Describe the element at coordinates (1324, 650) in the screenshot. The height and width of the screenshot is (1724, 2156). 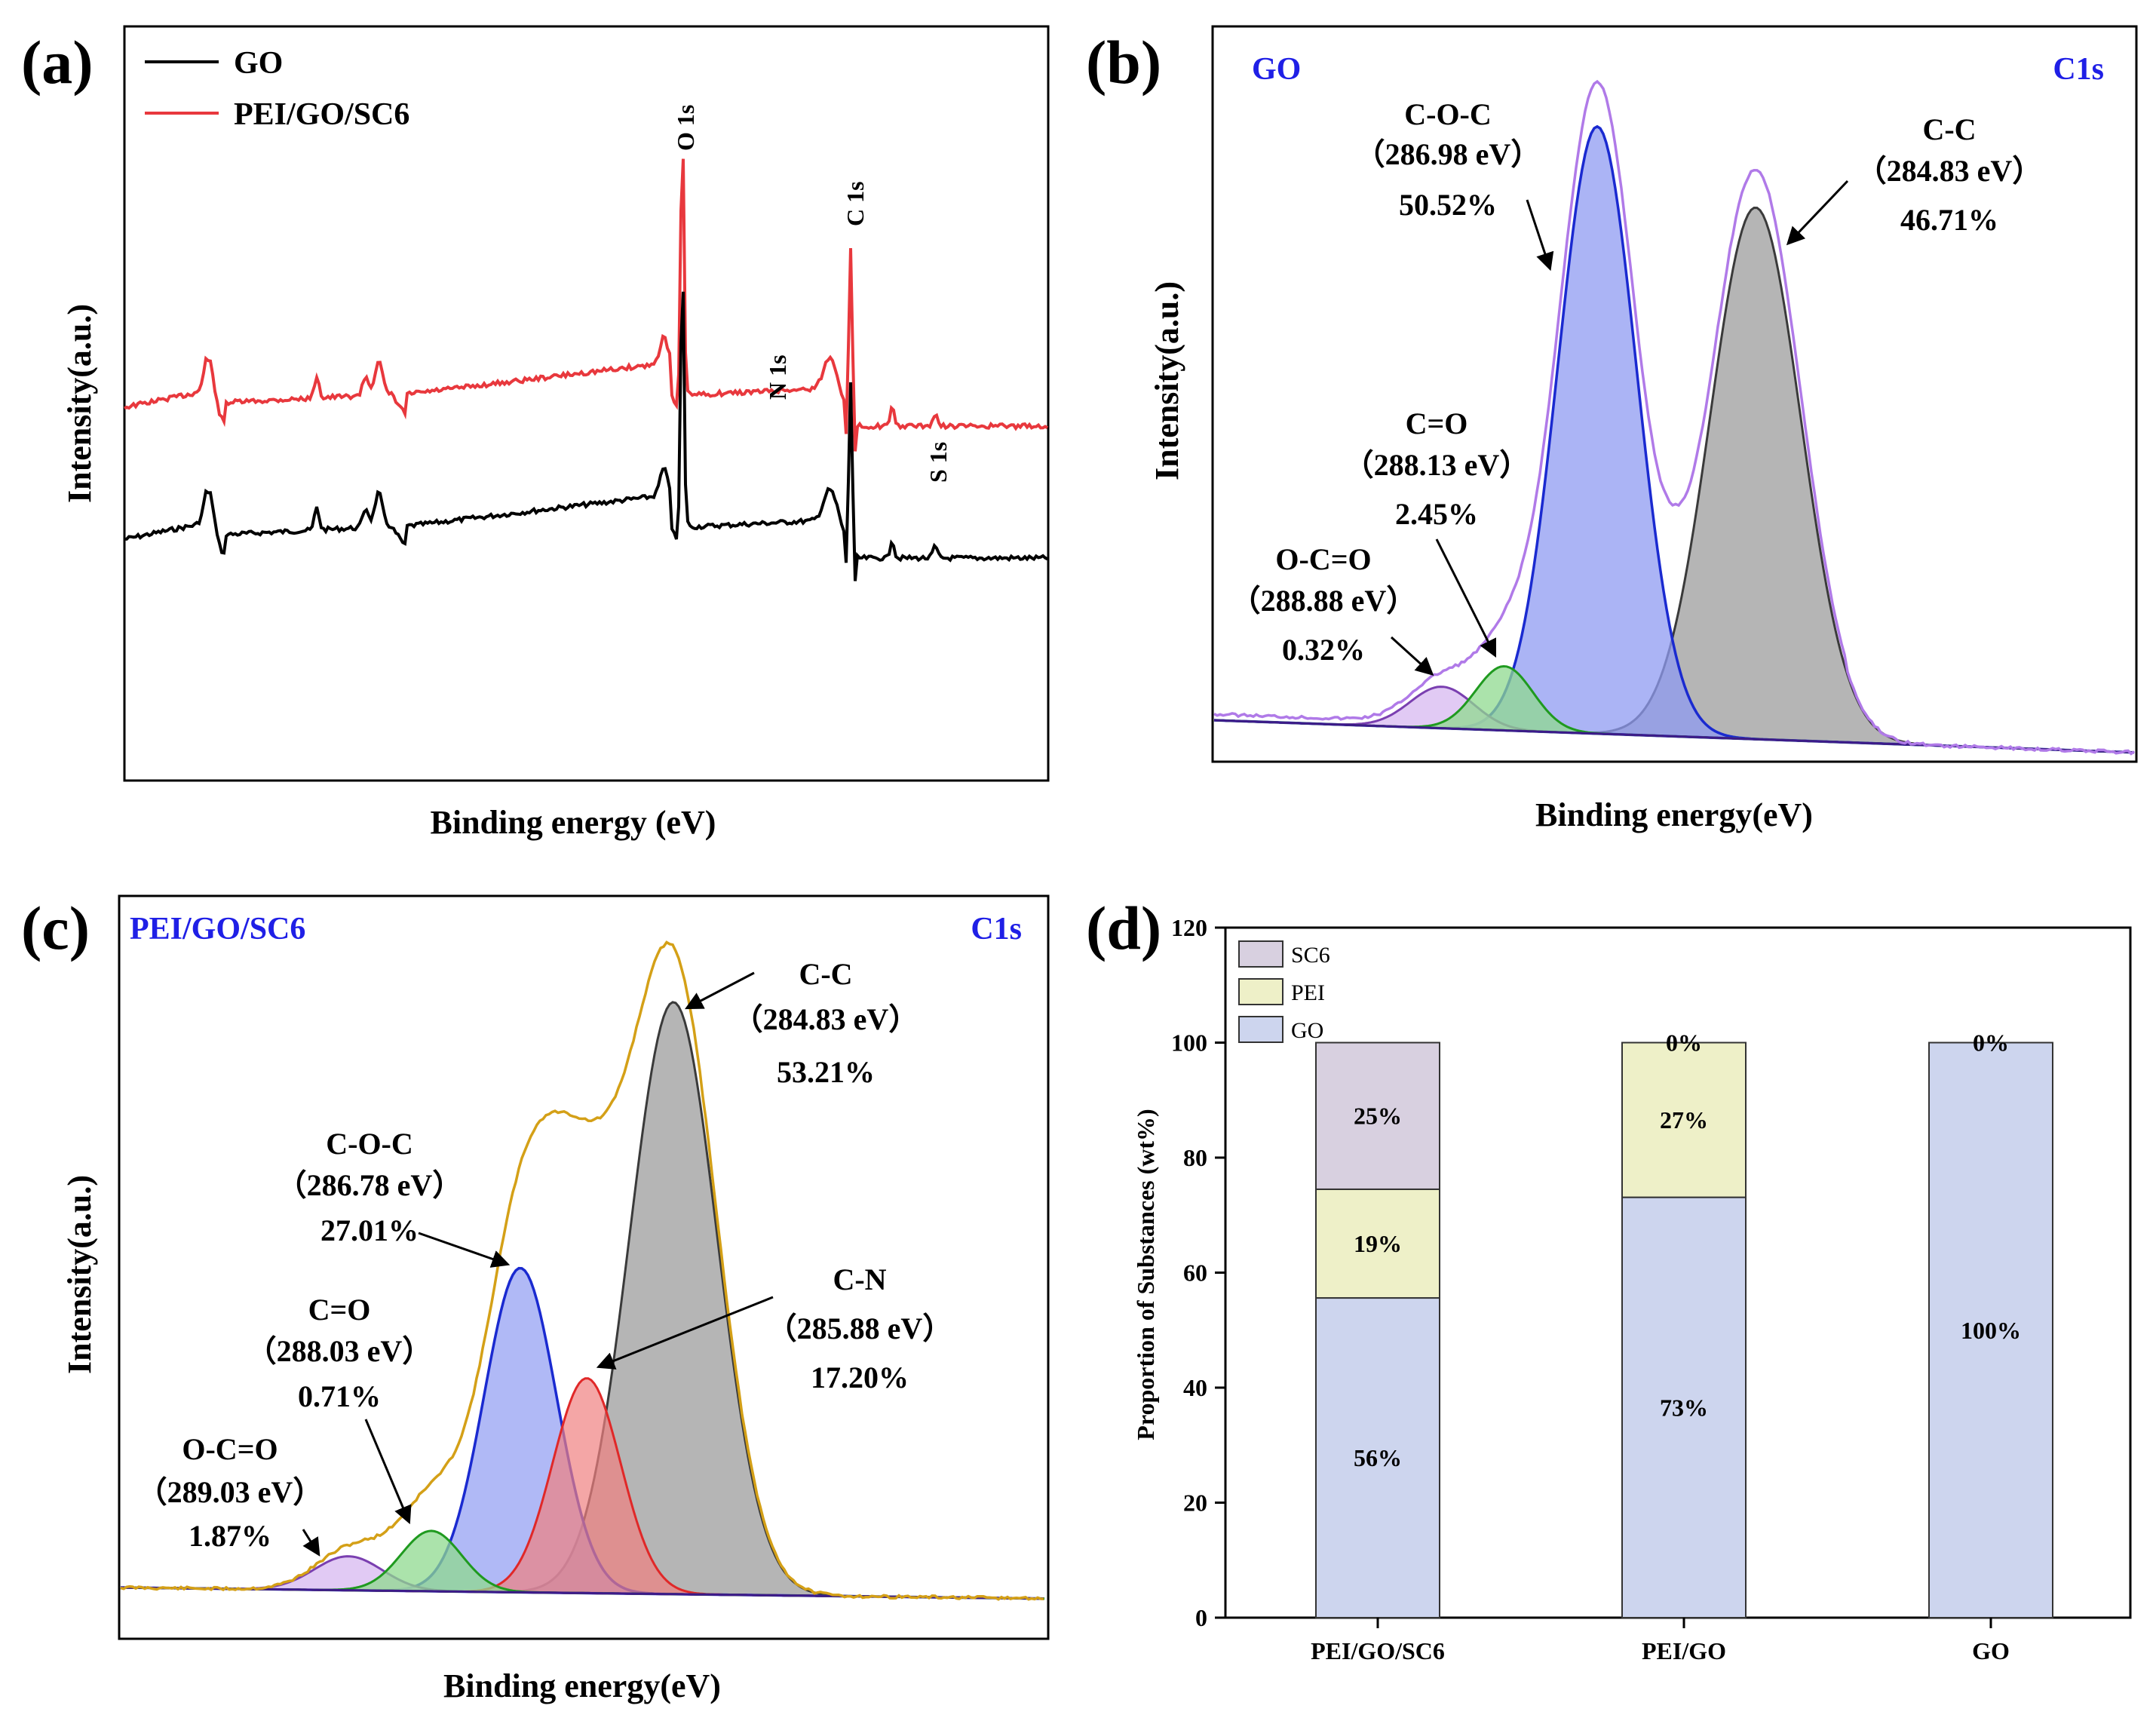
I see `annotation-b-o-c-o-percent: 0.32%` at that location.